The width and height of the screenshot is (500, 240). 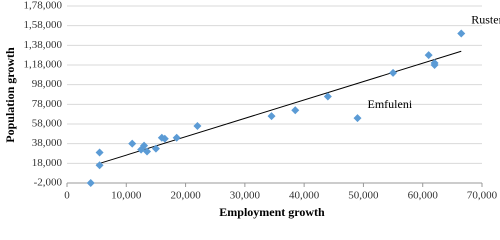 I want to click on x-axis-title: Employment growth, so click(x=272, y=212).